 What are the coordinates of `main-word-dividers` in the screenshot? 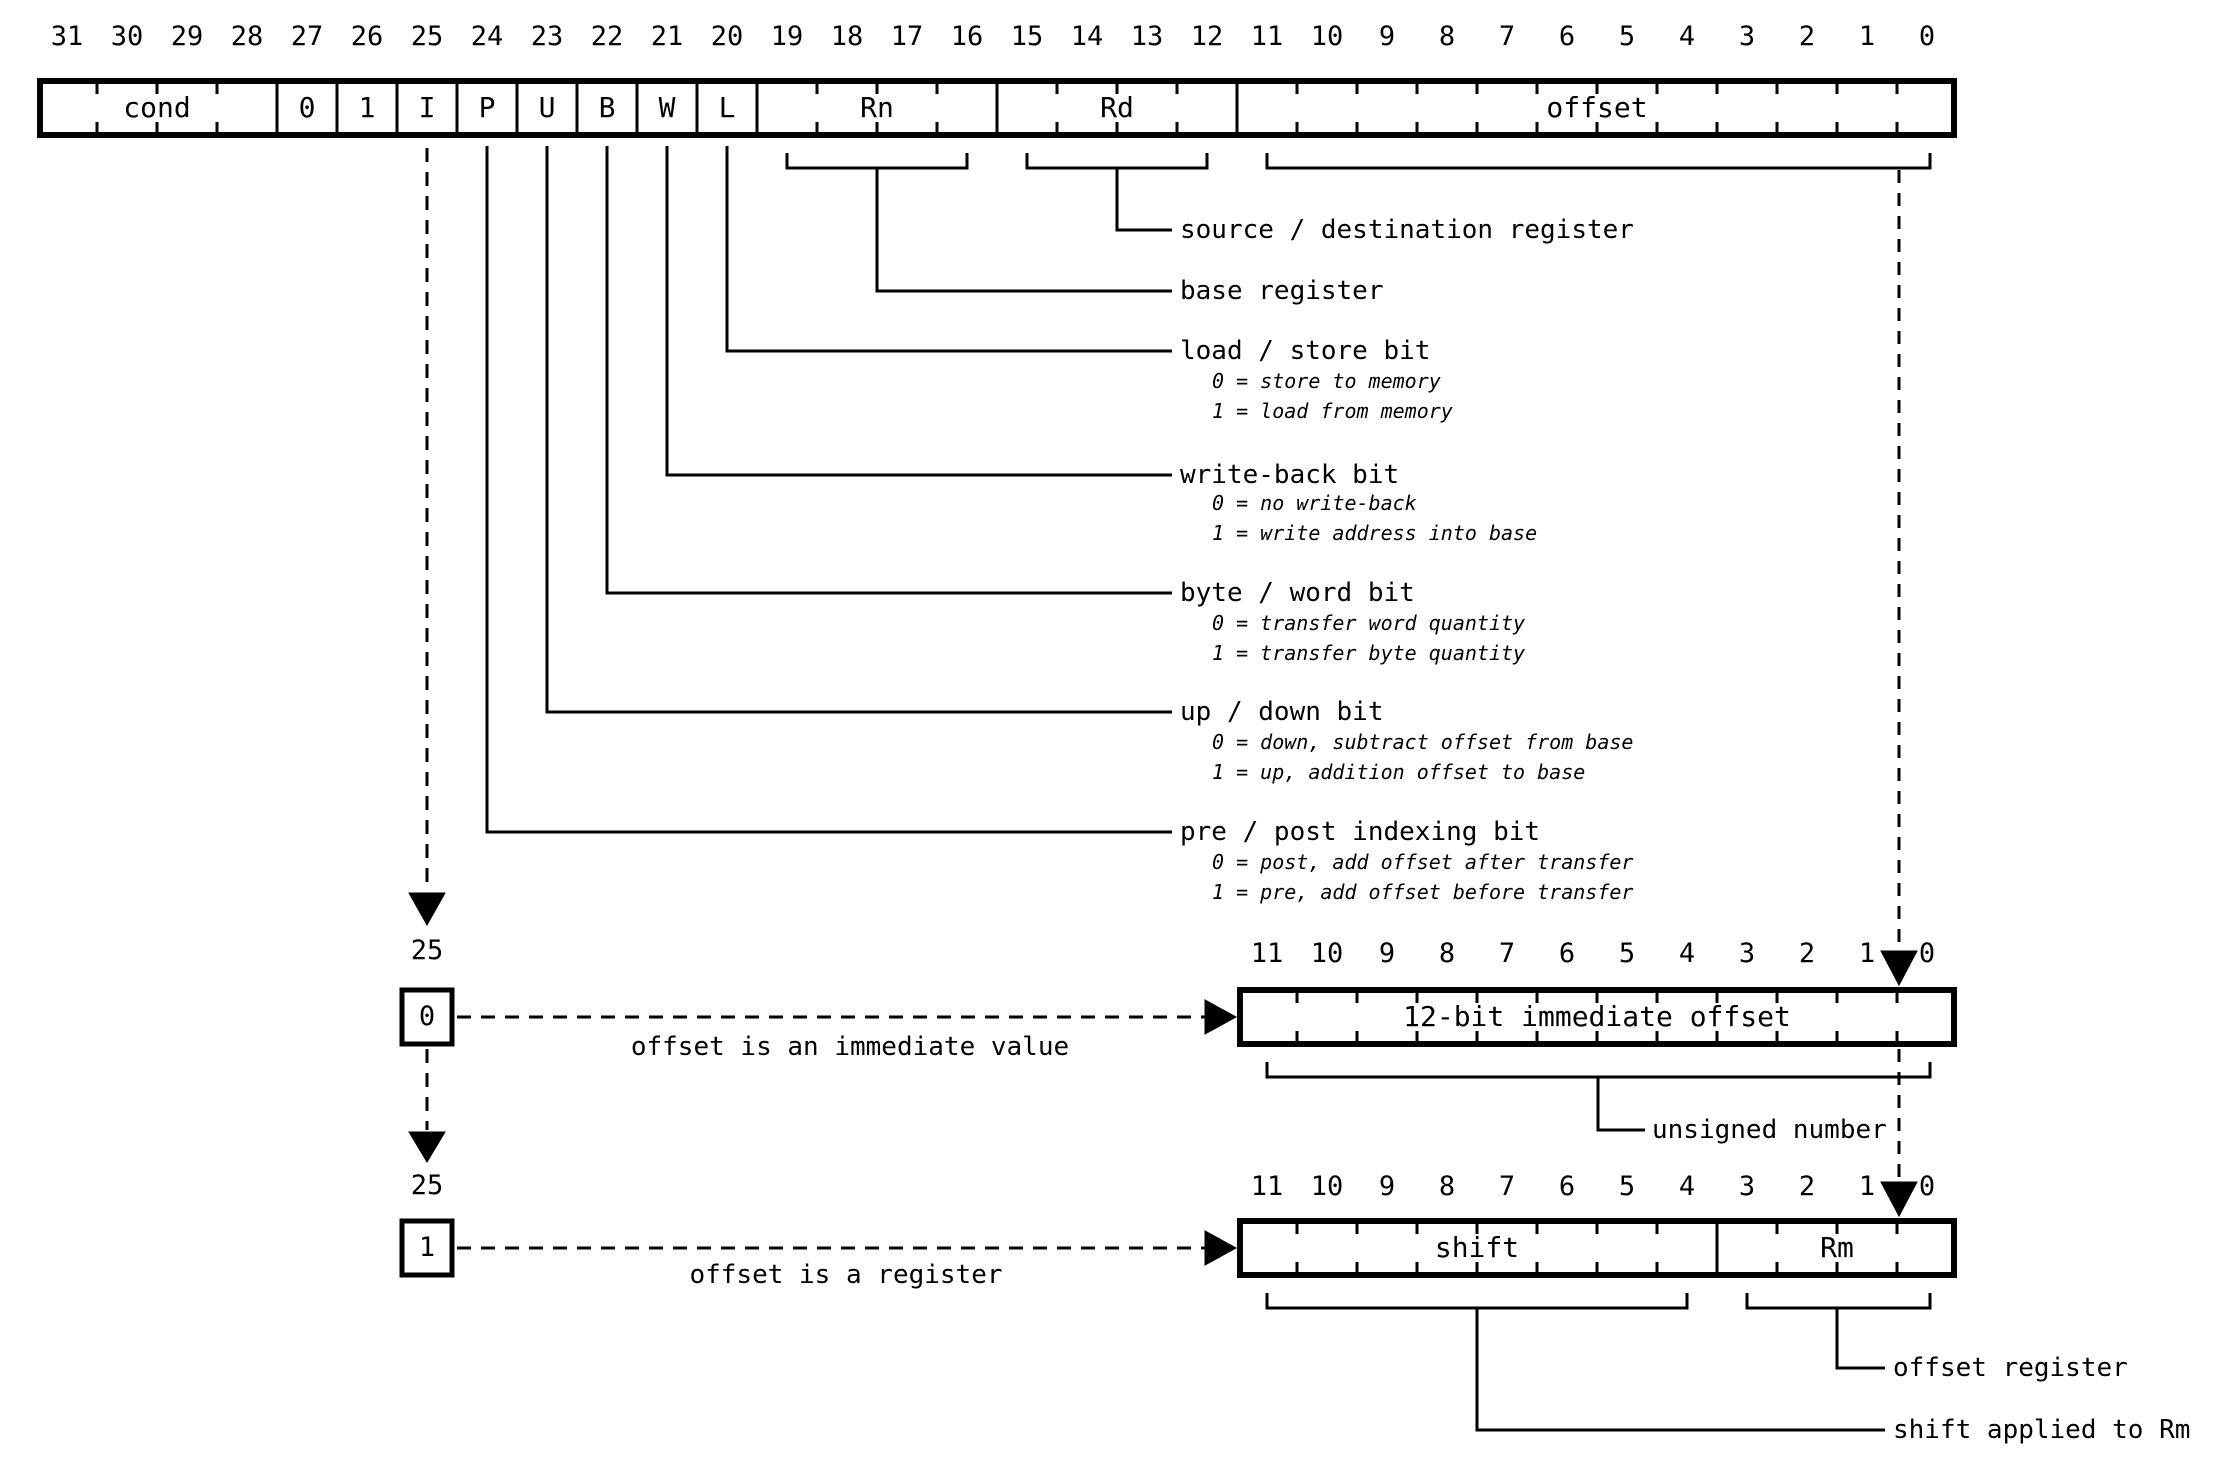 It's located at (757, 108).